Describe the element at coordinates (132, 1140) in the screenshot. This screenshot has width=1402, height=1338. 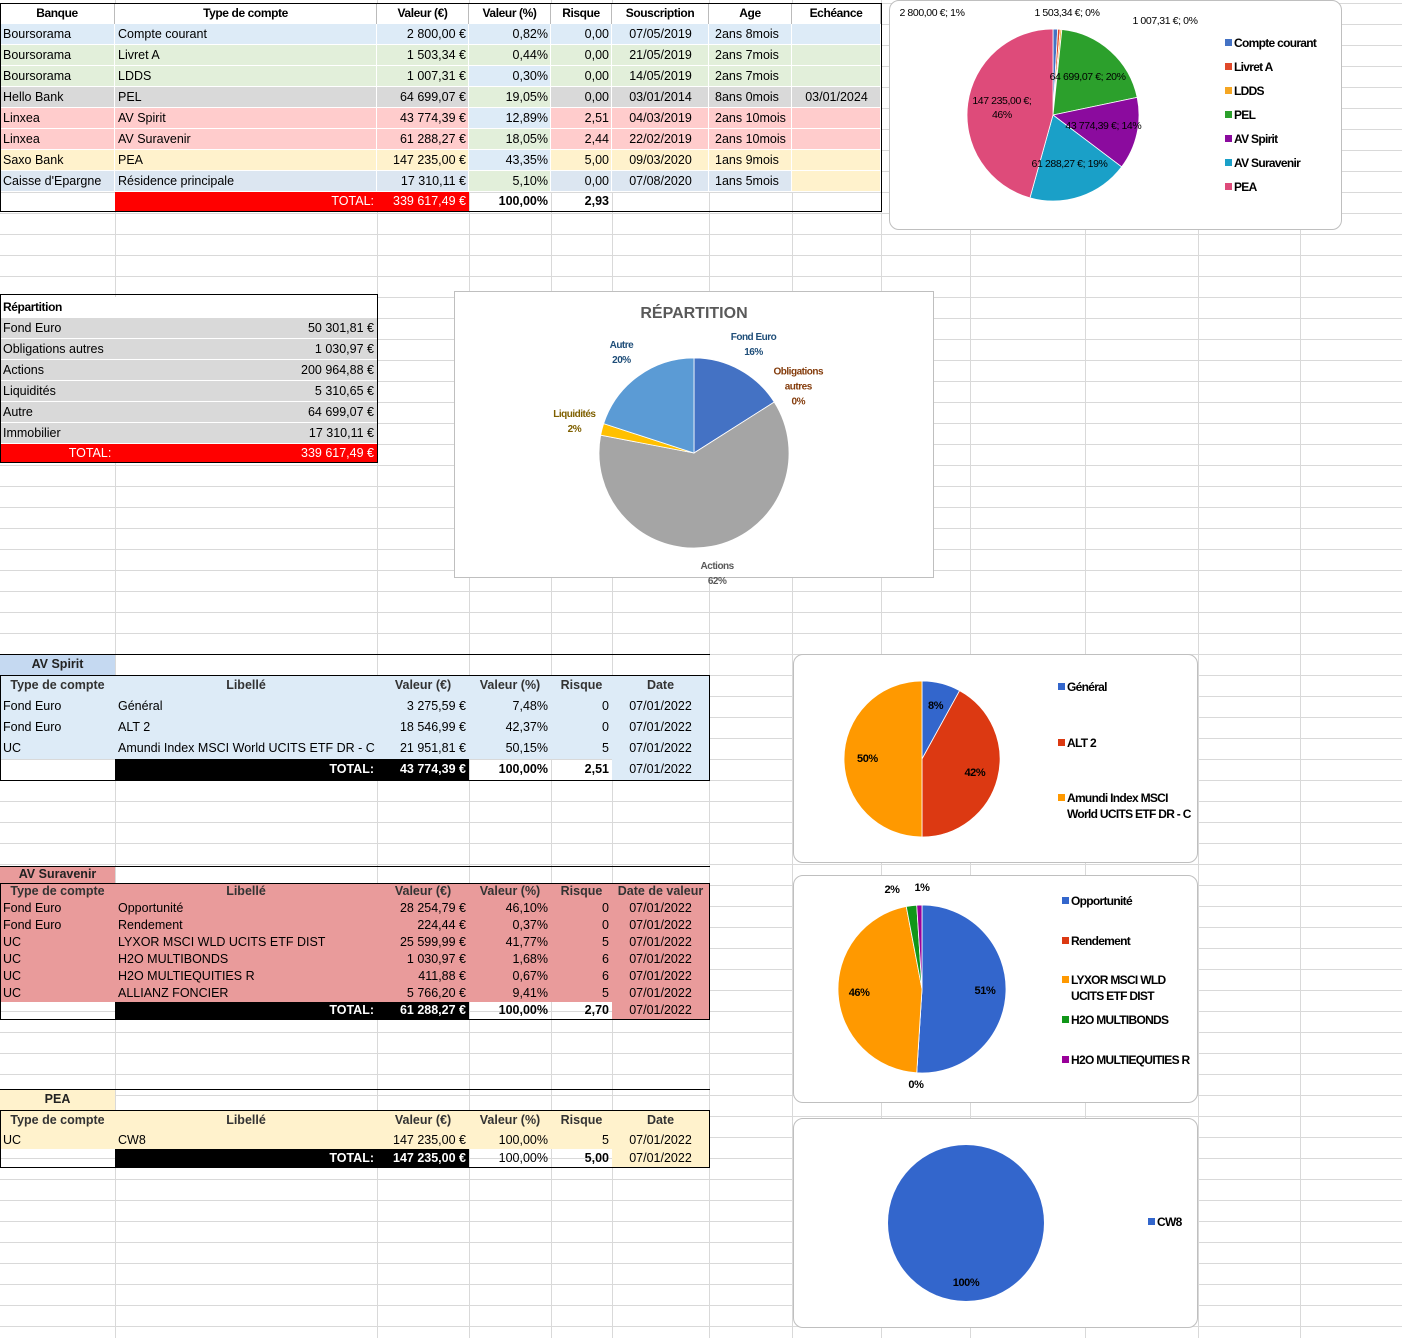
I see `cell: CW8` at that location.